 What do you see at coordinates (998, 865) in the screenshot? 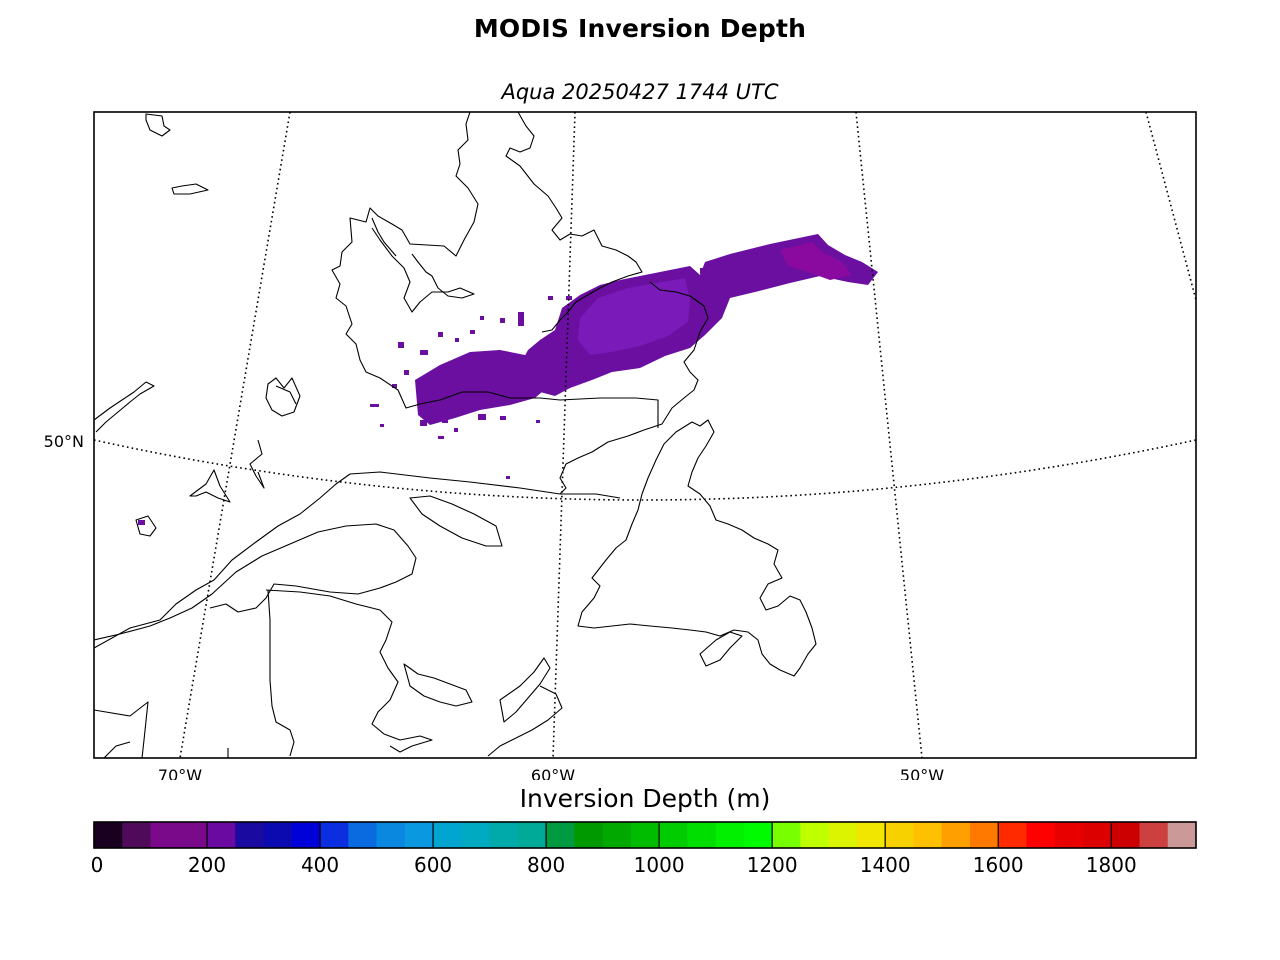
I see `colorbar-tick-label: 1600` at bounding box center [998, 865].